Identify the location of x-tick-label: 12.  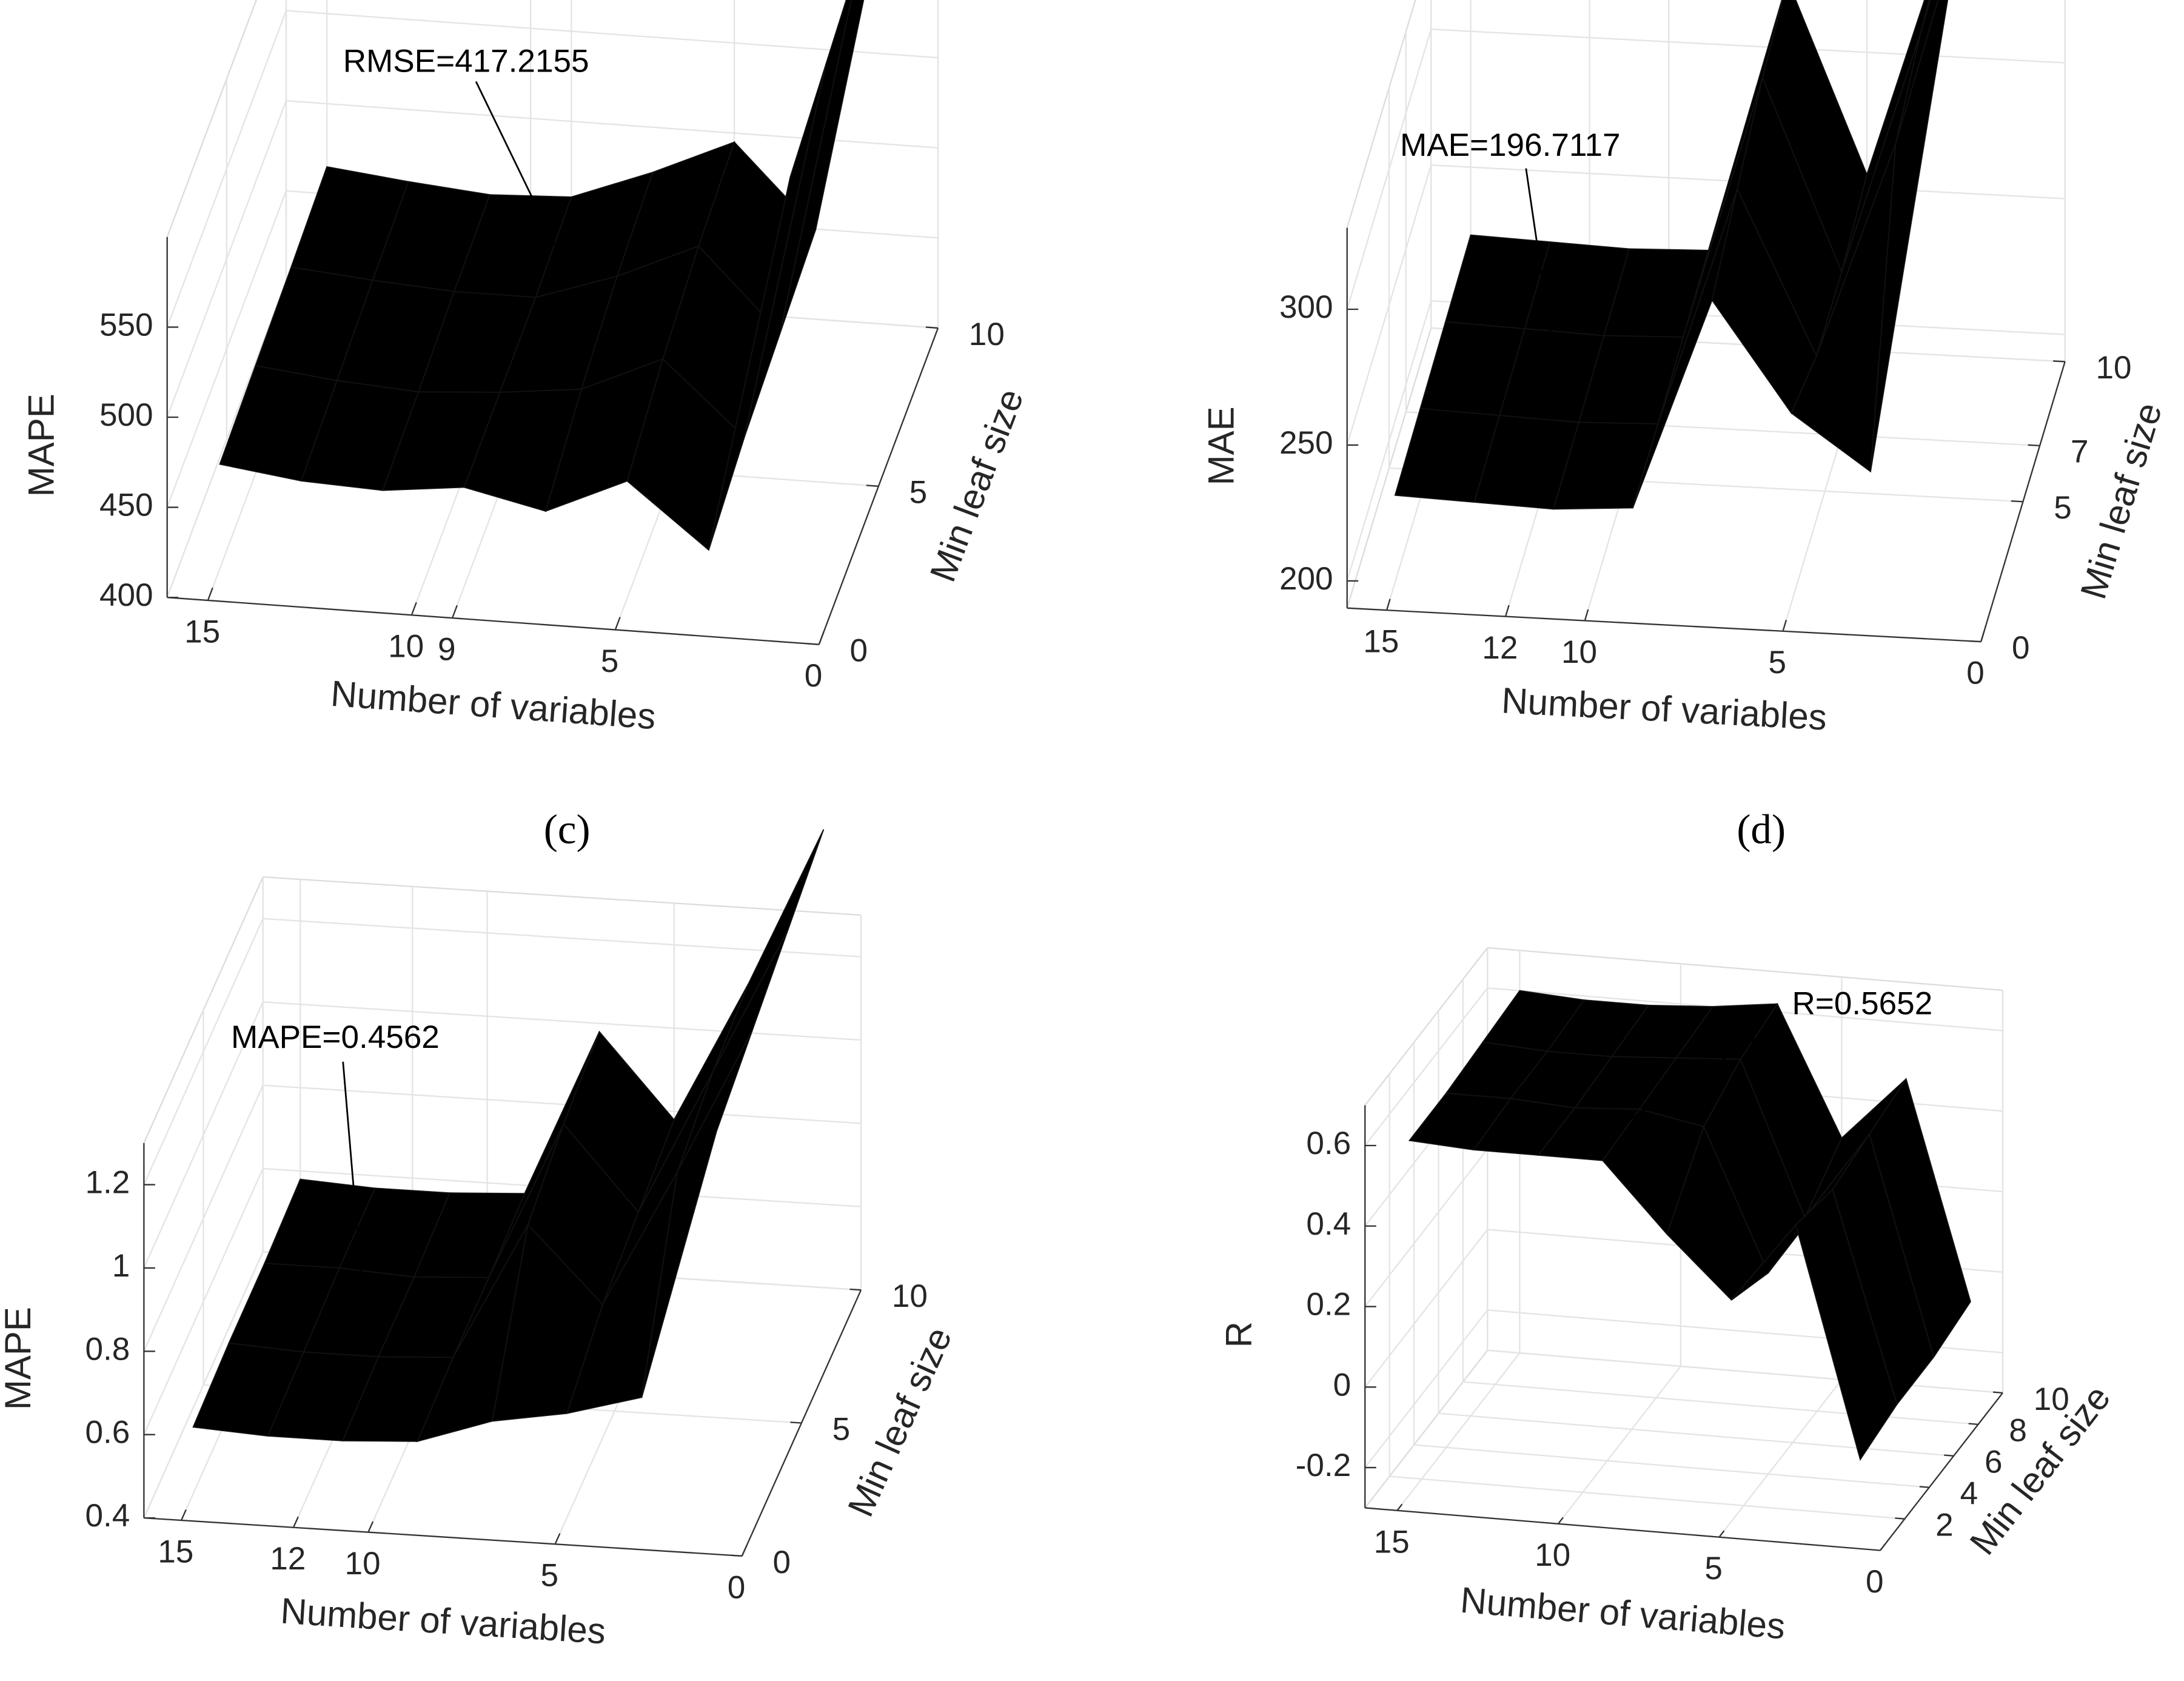
(288, 1559).